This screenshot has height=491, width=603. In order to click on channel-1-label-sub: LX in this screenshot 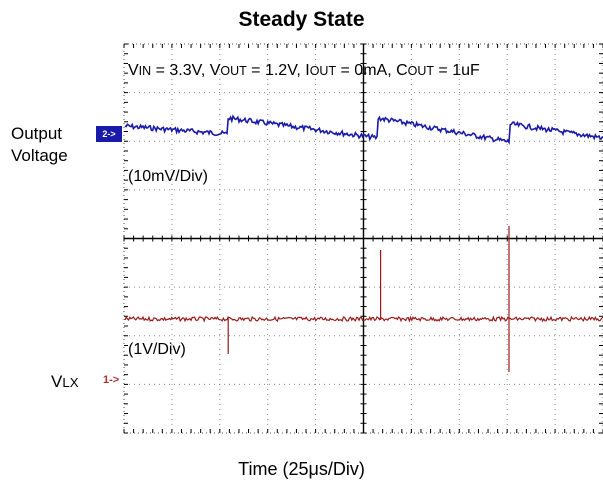, I will do `click(70, 382)`.